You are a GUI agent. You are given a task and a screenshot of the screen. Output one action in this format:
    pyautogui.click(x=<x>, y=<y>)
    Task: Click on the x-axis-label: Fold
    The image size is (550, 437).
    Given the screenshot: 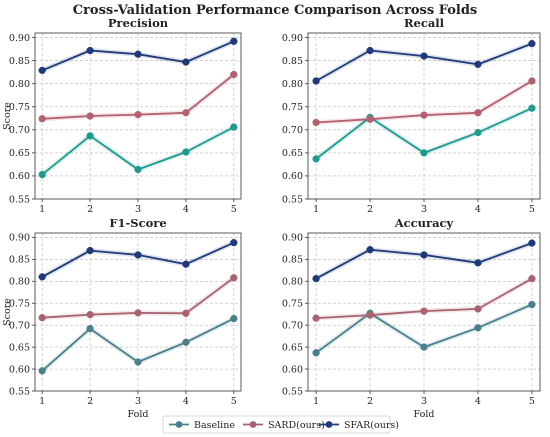 What is the action you would take?
    pyautogui.click(x=138, y=414)
    